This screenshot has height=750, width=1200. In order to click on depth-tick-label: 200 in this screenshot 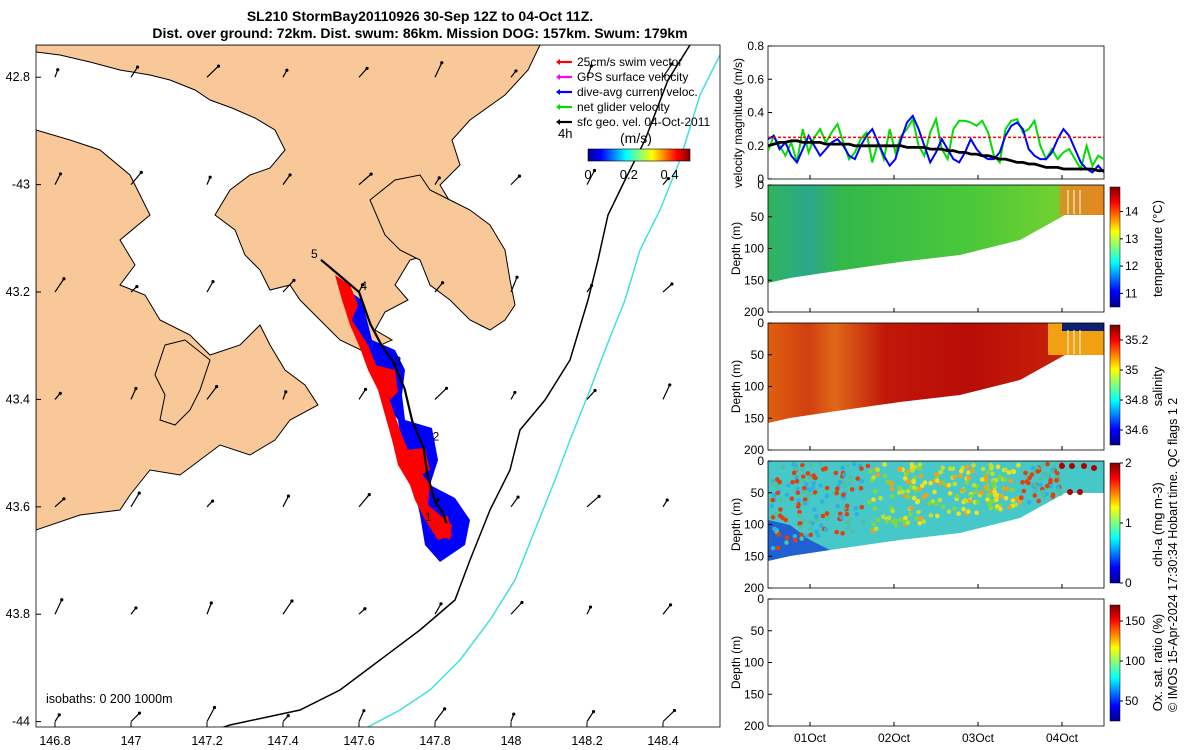, I will do `click(754, 726)`.